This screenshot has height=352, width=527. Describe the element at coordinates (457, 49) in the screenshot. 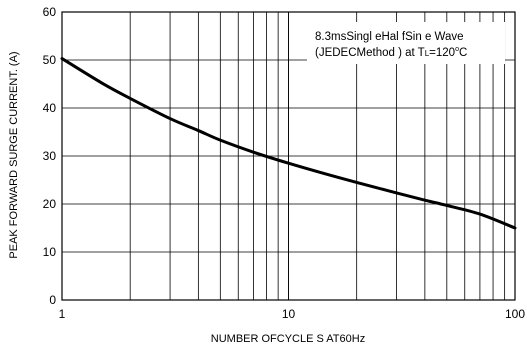

I see `annotation-line-2-superscript: o` at that location.